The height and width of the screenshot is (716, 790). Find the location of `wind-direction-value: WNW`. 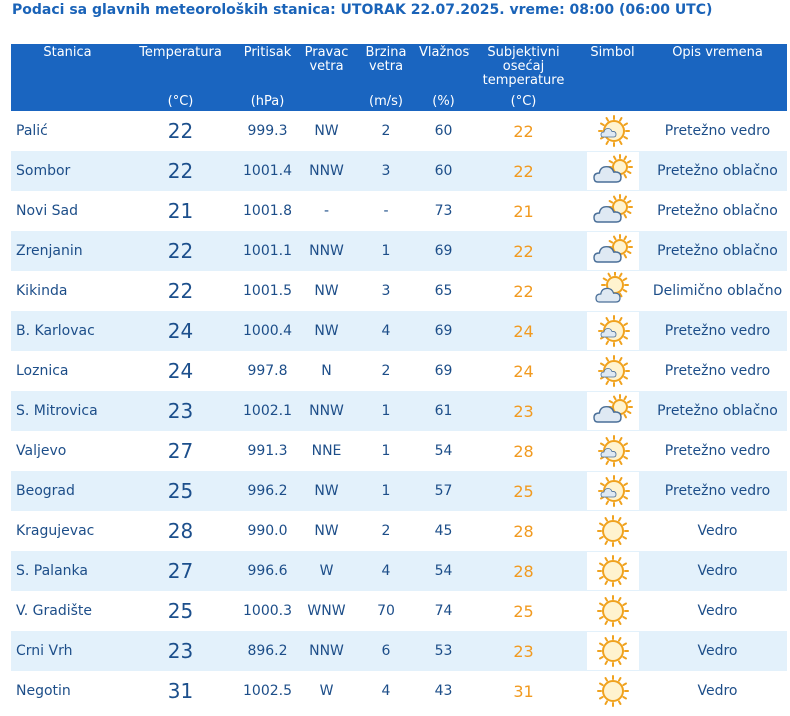

wind-direction-value: WNW is located at coordinates (326, 611).